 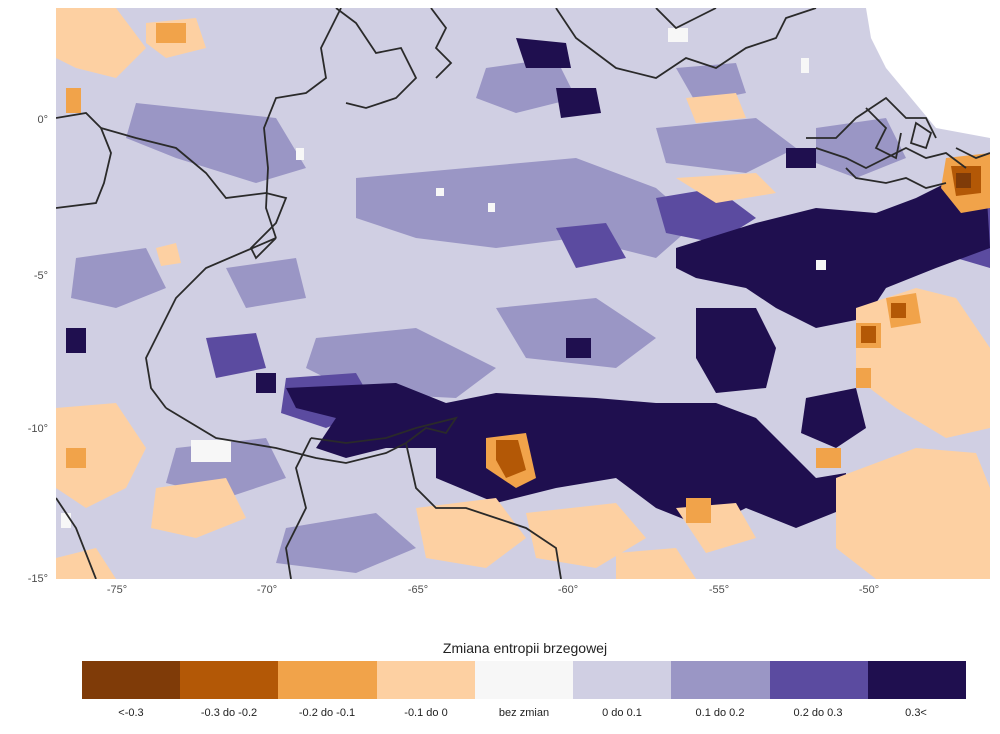 I want to click on x-tick-1: -70°, so click(x=267, y=590).